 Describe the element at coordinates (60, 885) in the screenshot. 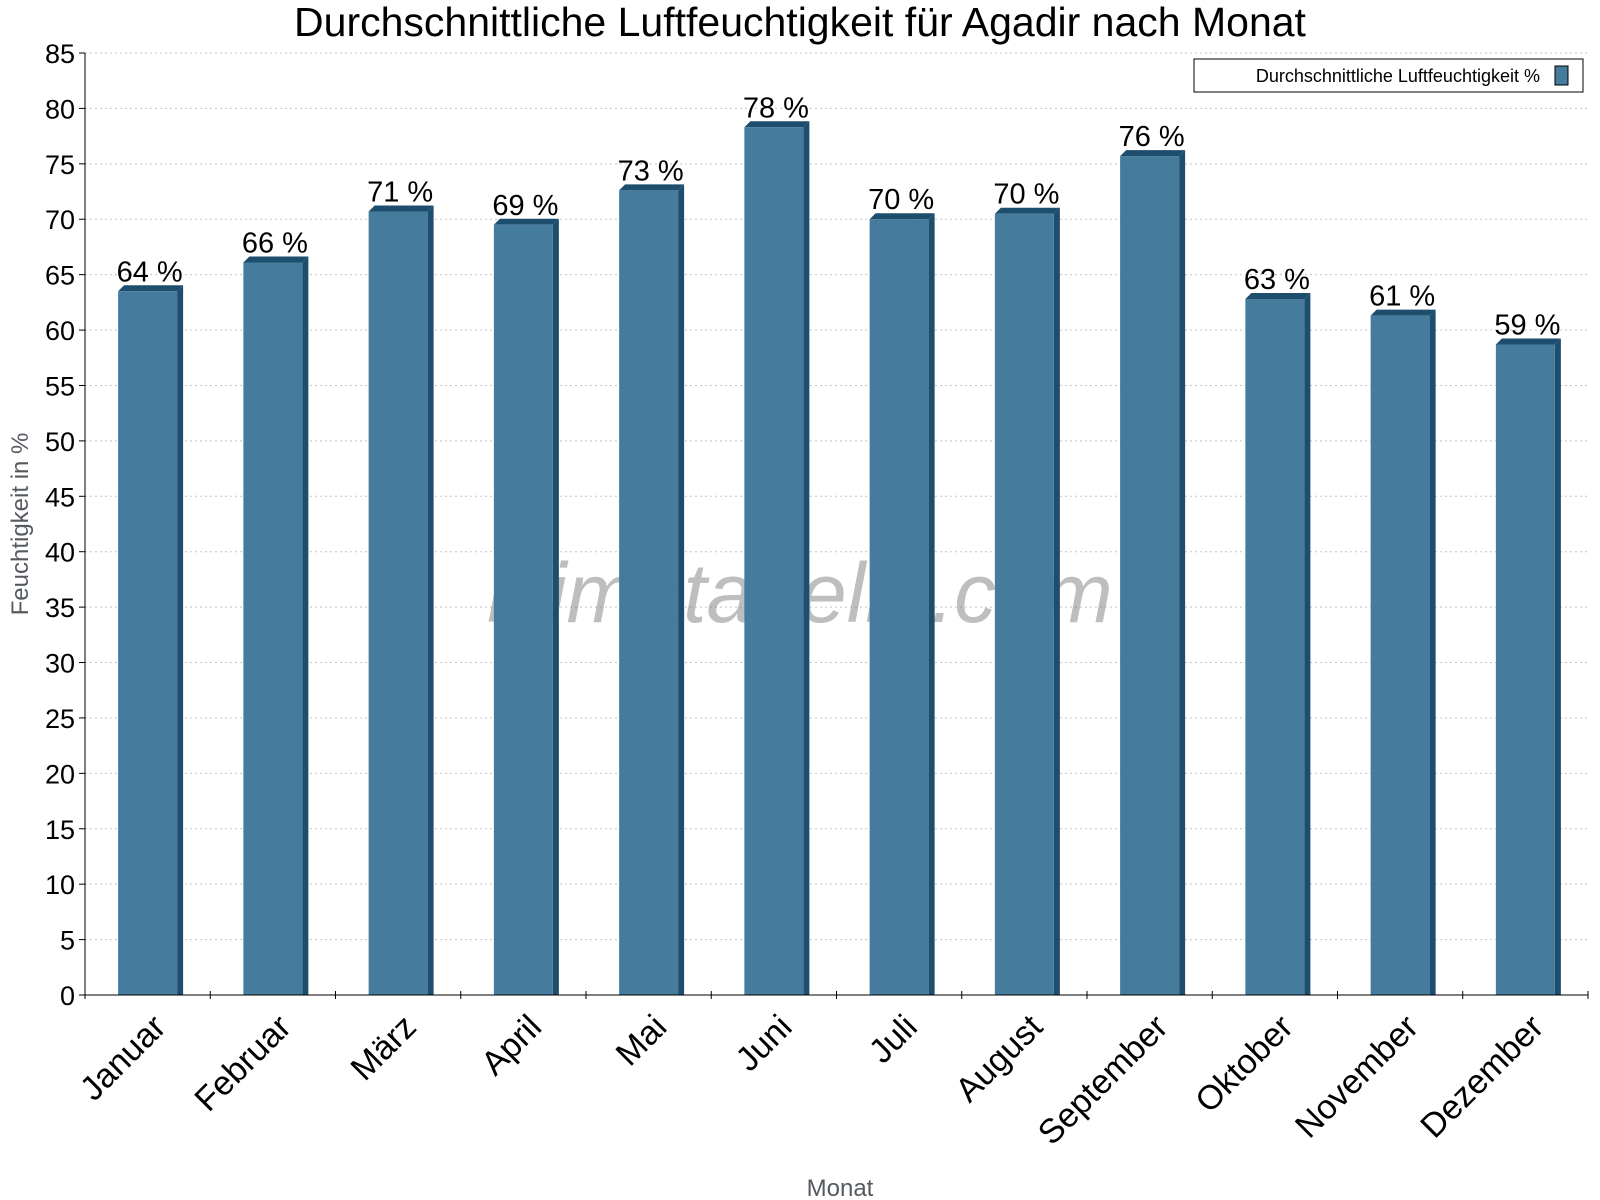

I see `y-tick-label: 10` at that location.